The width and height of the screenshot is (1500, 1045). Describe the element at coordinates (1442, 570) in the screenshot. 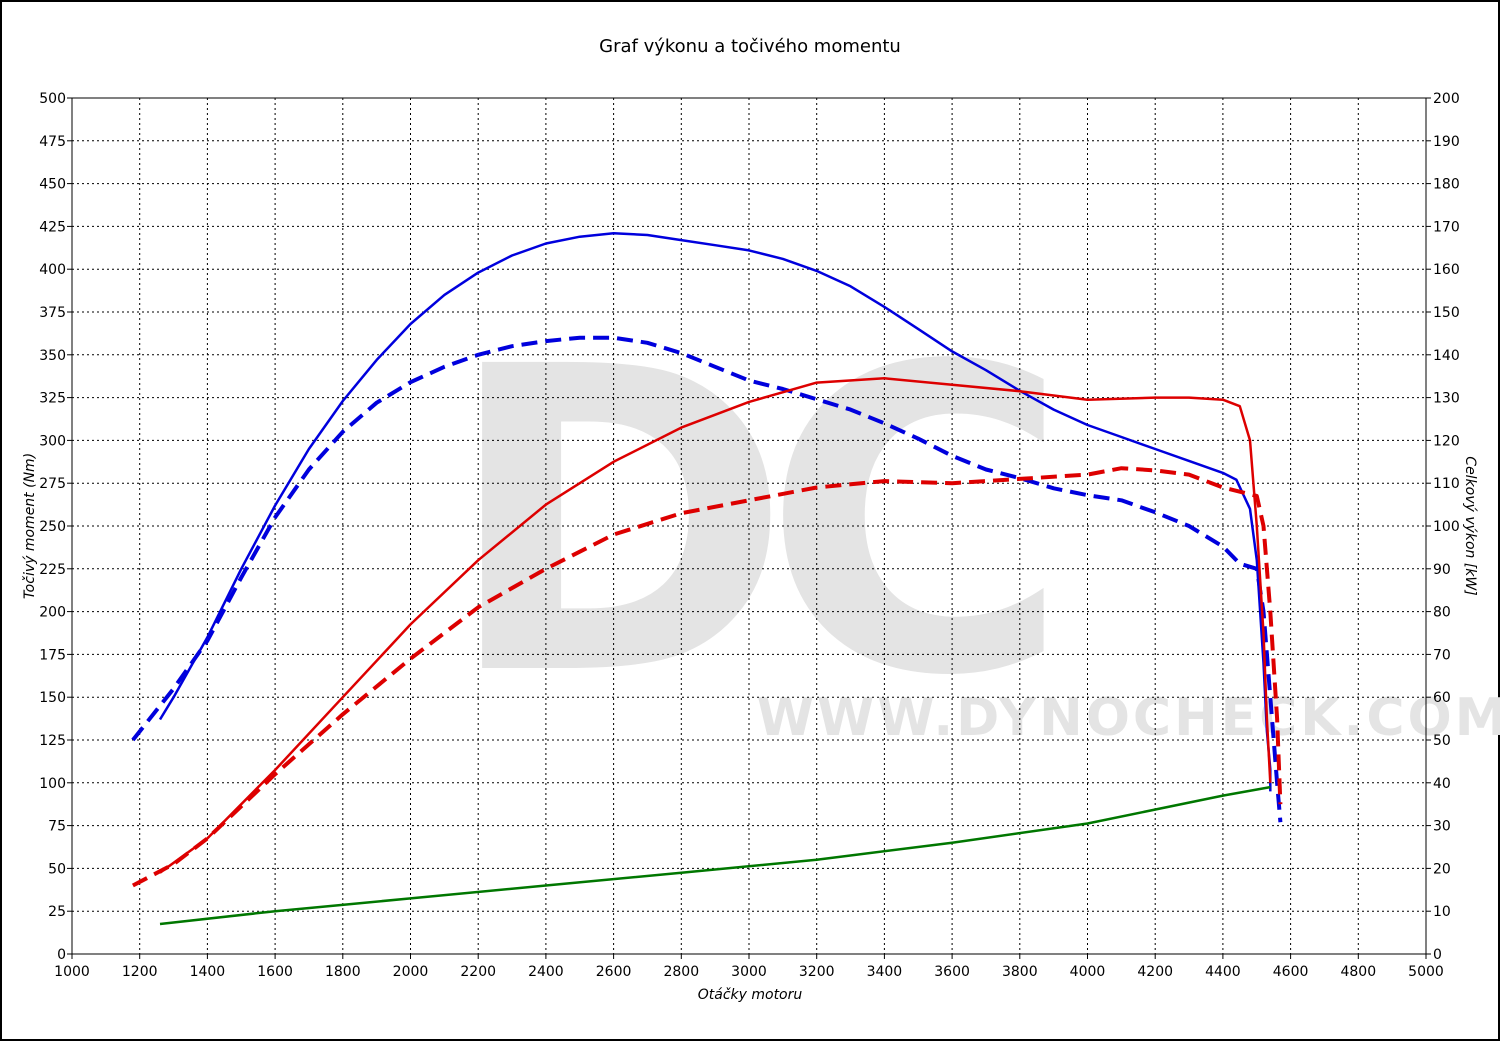

I see `y2-tick-label: 90` at that location.